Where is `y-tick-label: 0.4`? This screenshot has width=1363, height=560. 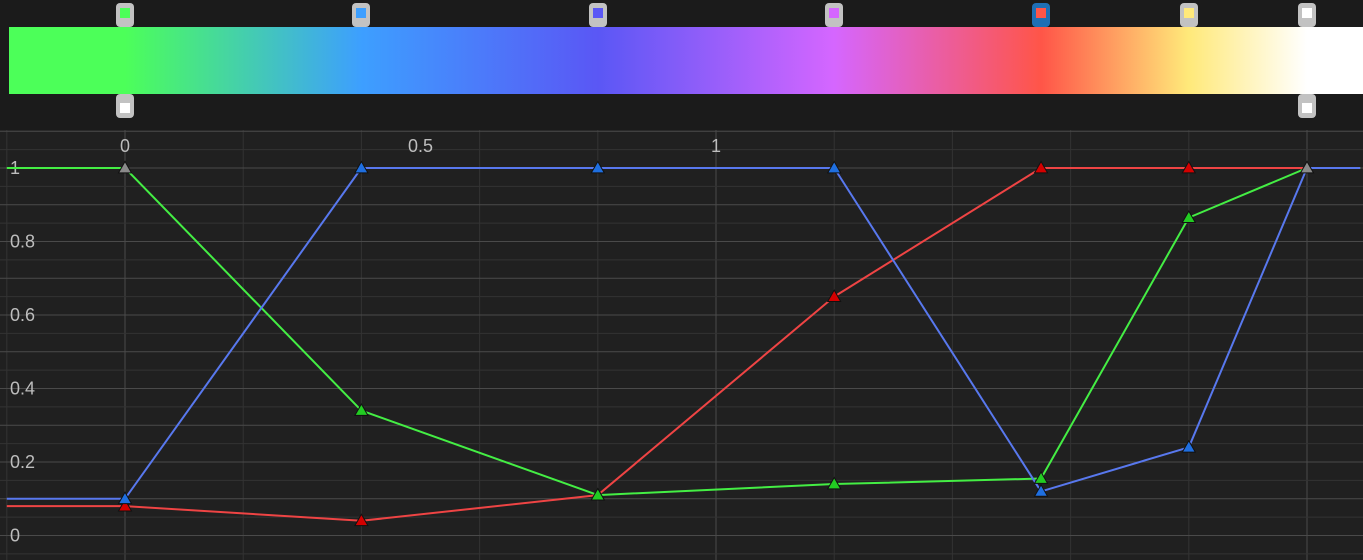 y-tick-label: 0.4 is located at coordinates (22, 389).